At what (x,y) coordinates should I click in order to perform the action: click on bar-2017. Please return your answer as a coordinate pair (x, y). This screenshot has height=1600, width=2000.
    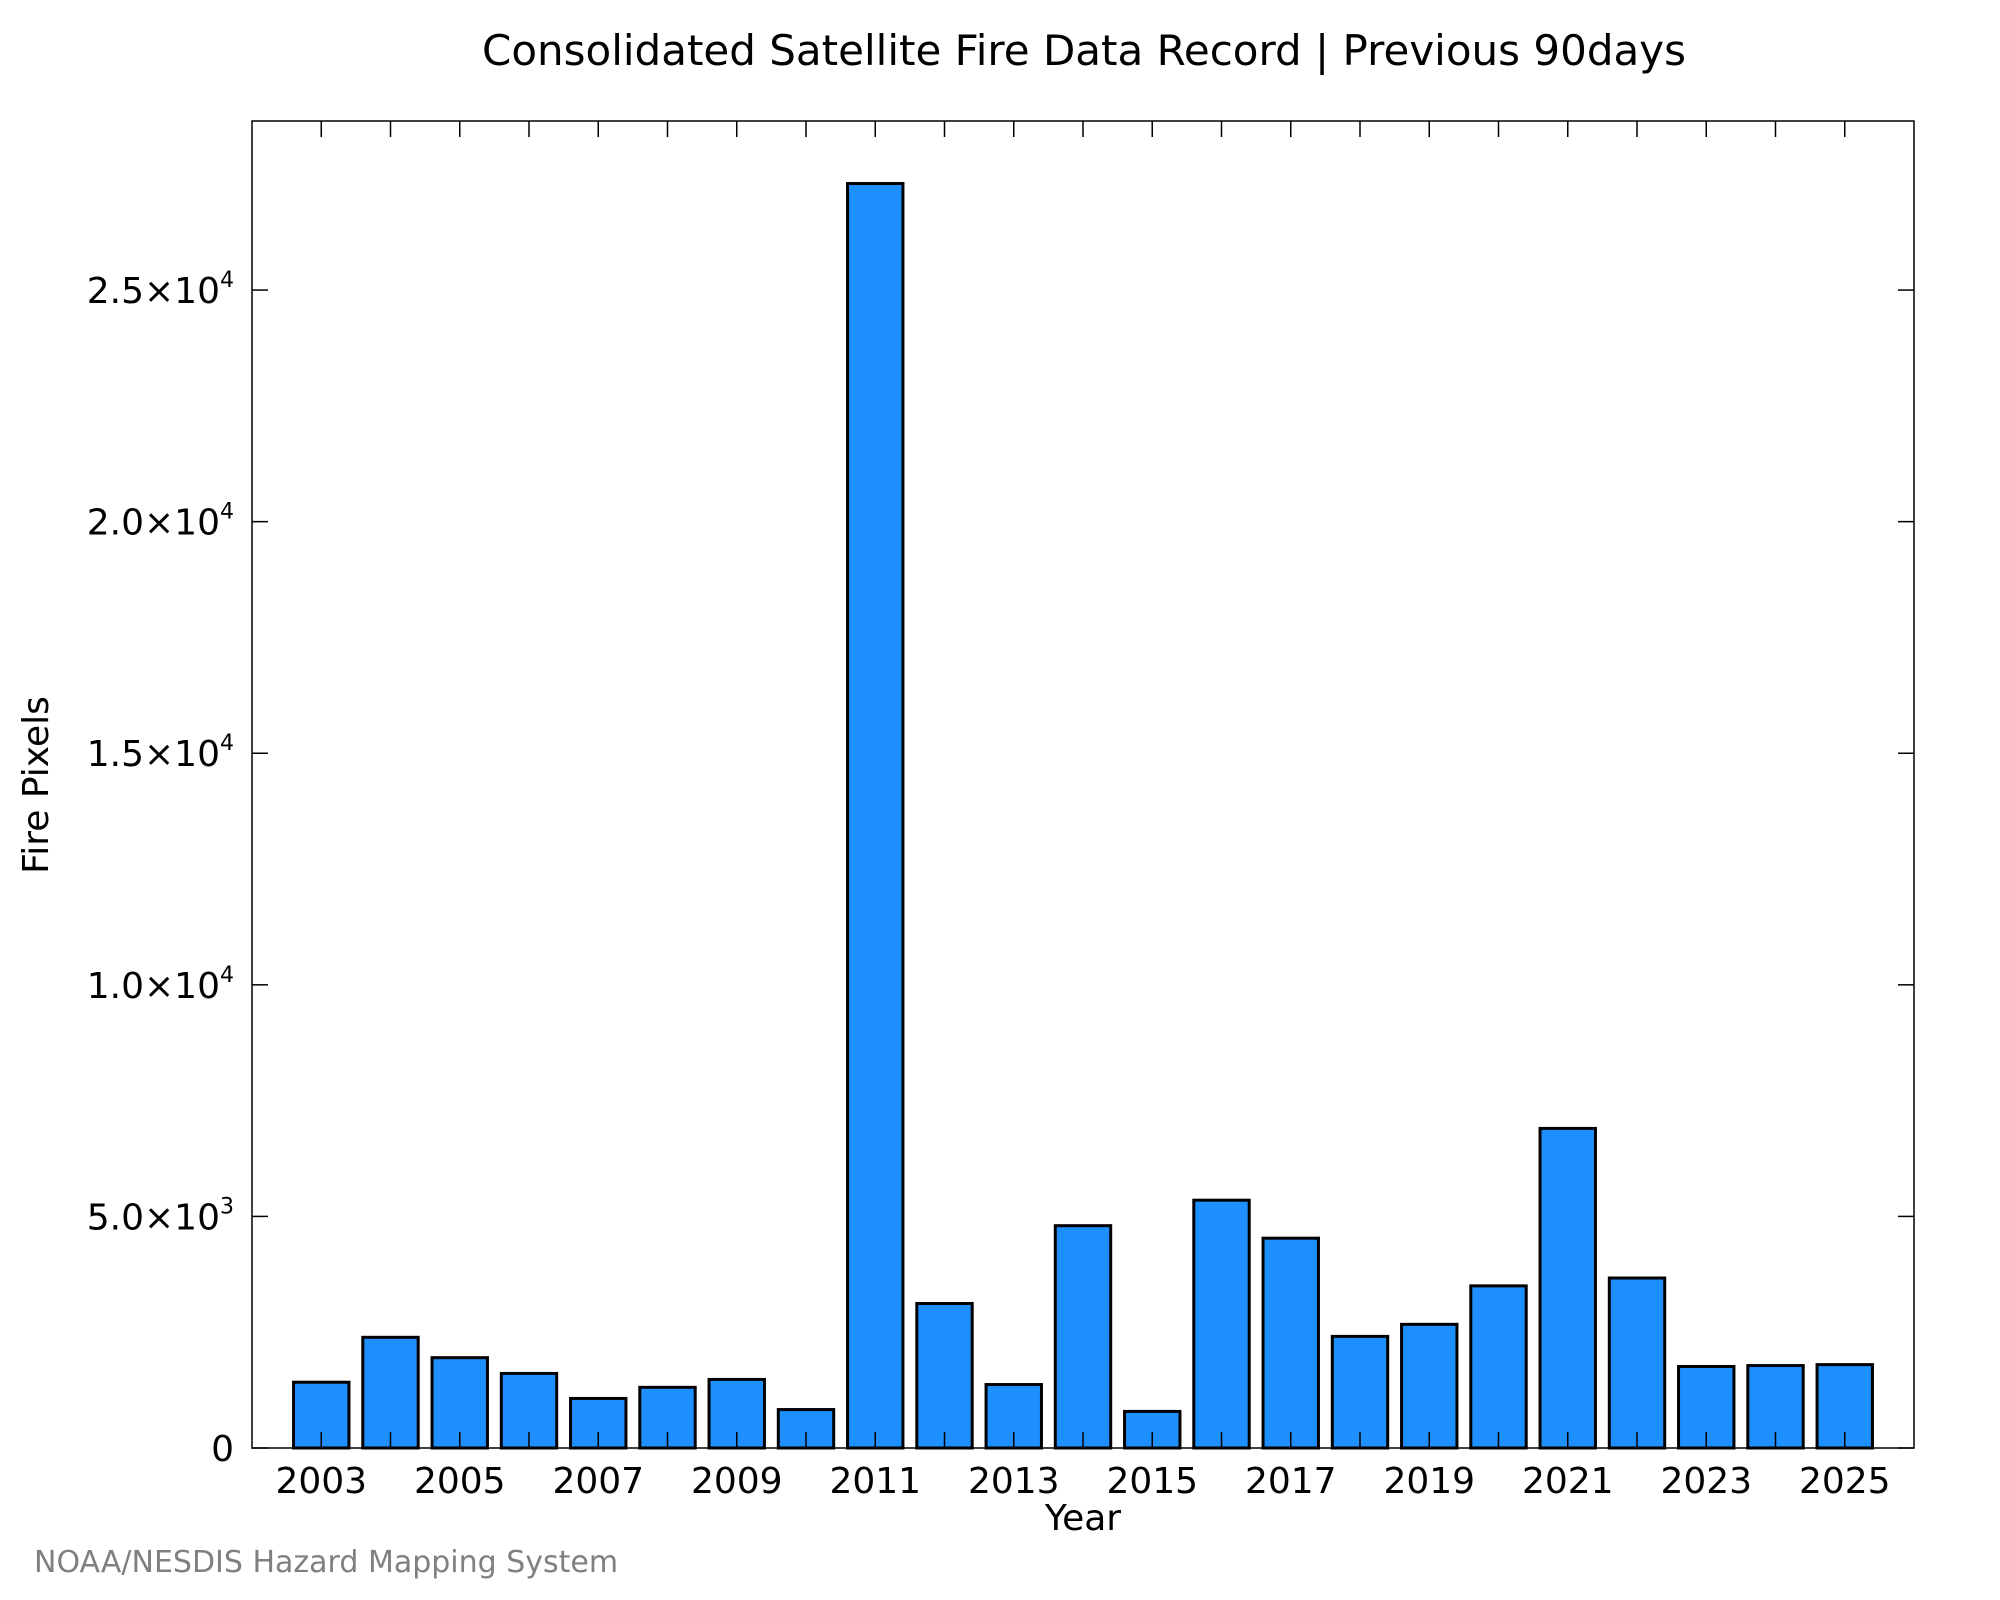
    Looking at the image, I should click on (1290, 1343).